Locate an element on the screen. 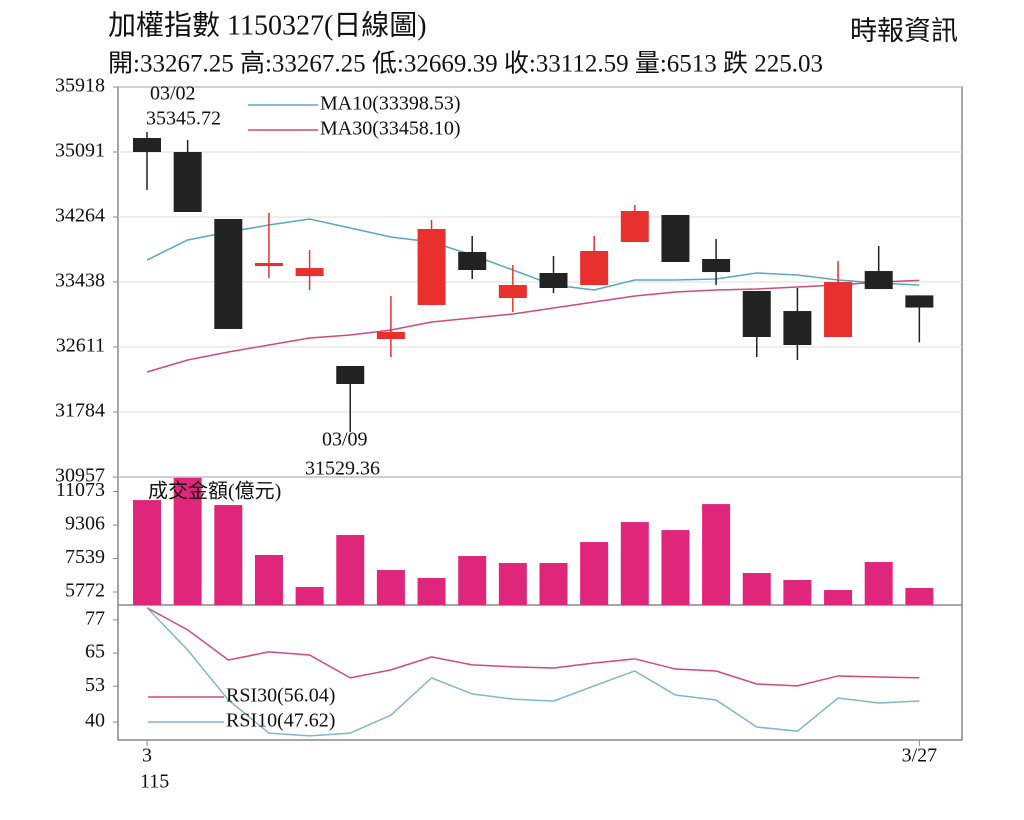  x-tick-label: 3 is located at coordinates (147, 756).